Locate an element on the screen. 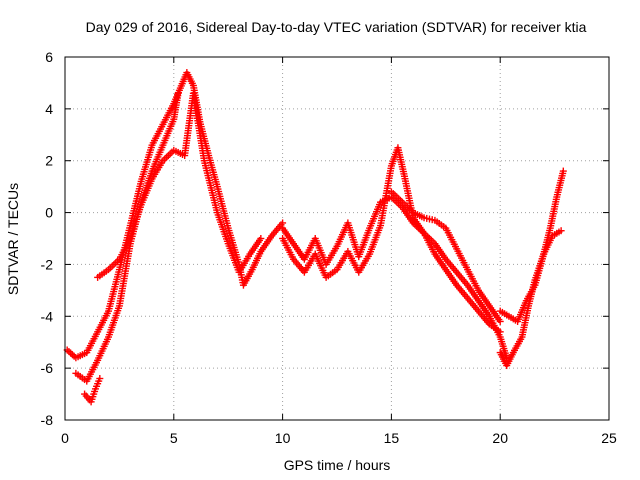 The height and width of the screenshot is (480, 640). x-tick-label: 10 is located at coordinates (283, 438).